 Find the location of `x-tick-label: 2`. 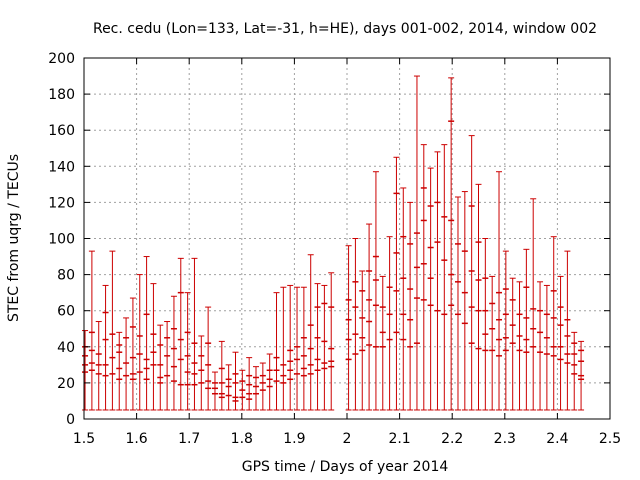

x-tick-label: 2 is located at coordinates (347, 439).